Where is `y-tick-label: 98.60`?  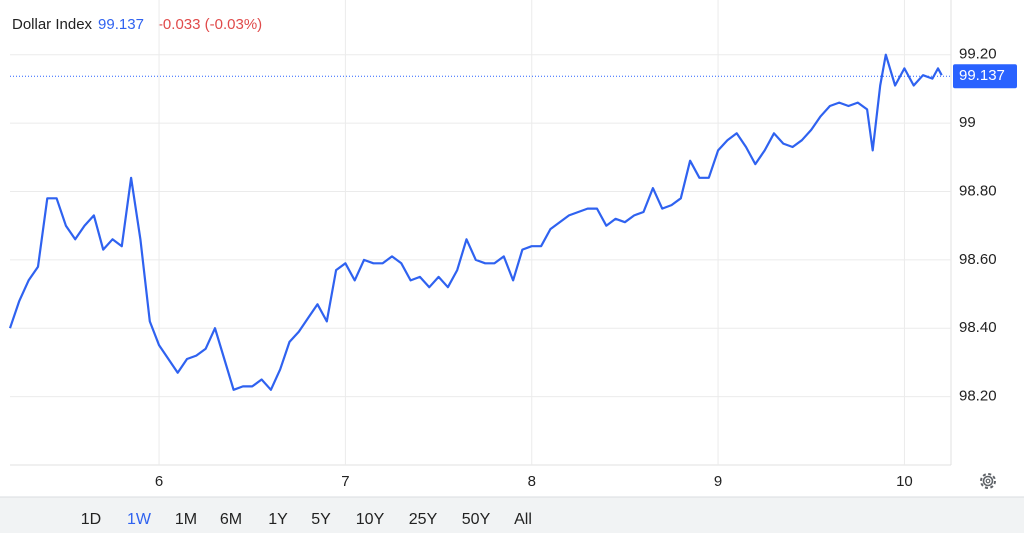
y-tick-label: 98.60 is located at coordinates (978, 259).